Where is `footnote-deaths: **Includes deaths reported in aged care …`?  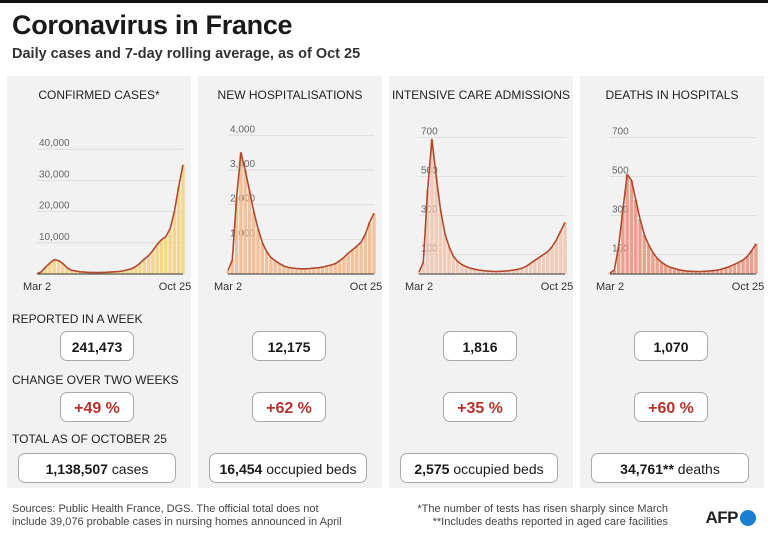 footnote-deaths: **Includes deaths reported in aged care … is located at coordinates (542, 522).